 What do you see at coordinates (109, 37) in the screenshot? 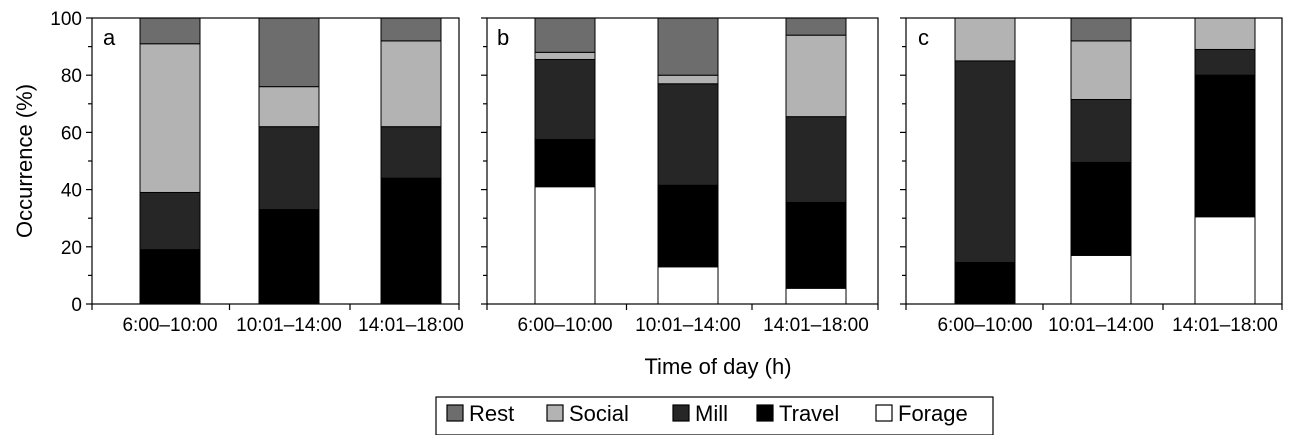
I see `panel-letter: a` at bounding box center [109, 37].